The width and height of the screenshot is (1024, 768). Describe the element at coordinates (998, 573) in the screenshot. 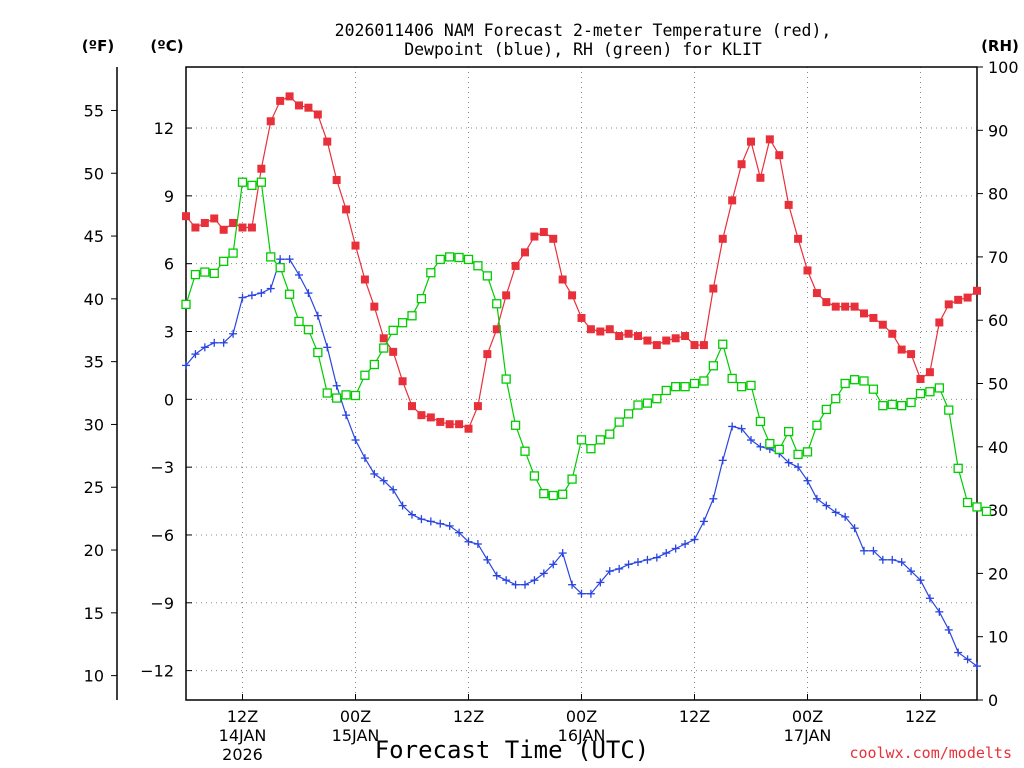

I see `rh-tick-label: 20` at that location.